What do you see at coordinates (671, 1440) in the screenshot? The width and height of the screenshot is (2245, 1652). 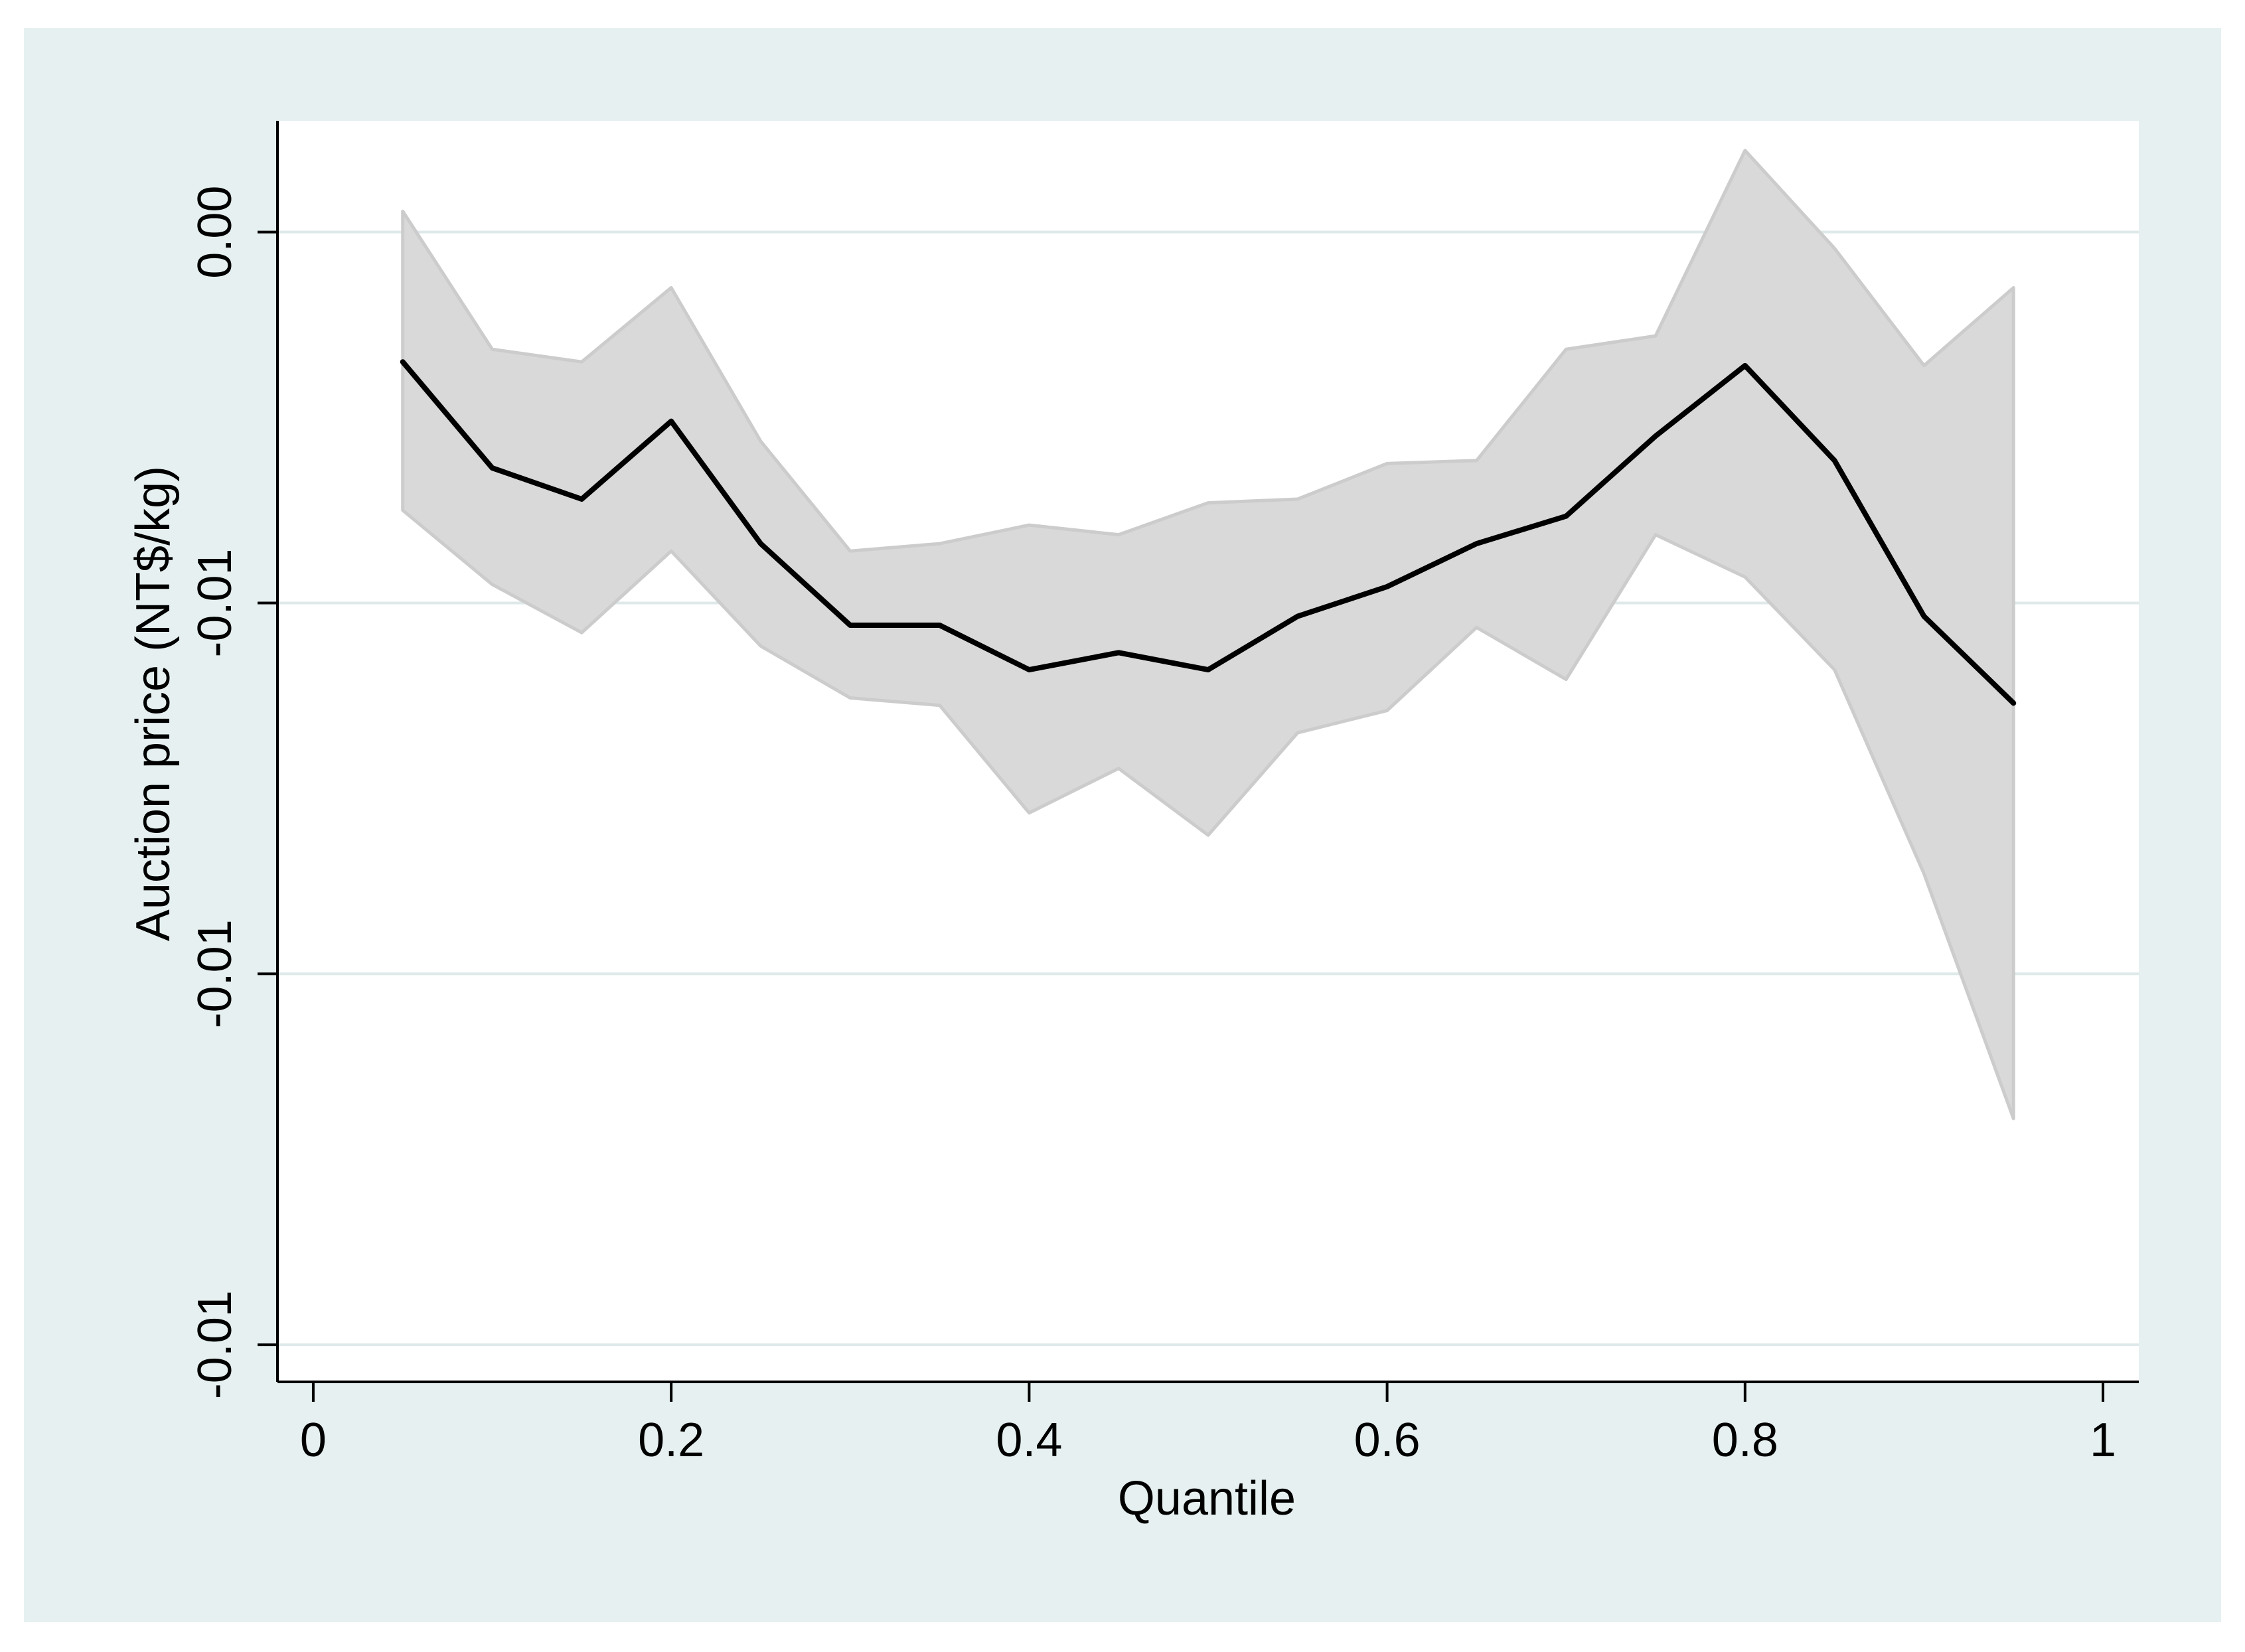 I see `x-tick-label-1: 0.2` at bounding box center [671, 1440].